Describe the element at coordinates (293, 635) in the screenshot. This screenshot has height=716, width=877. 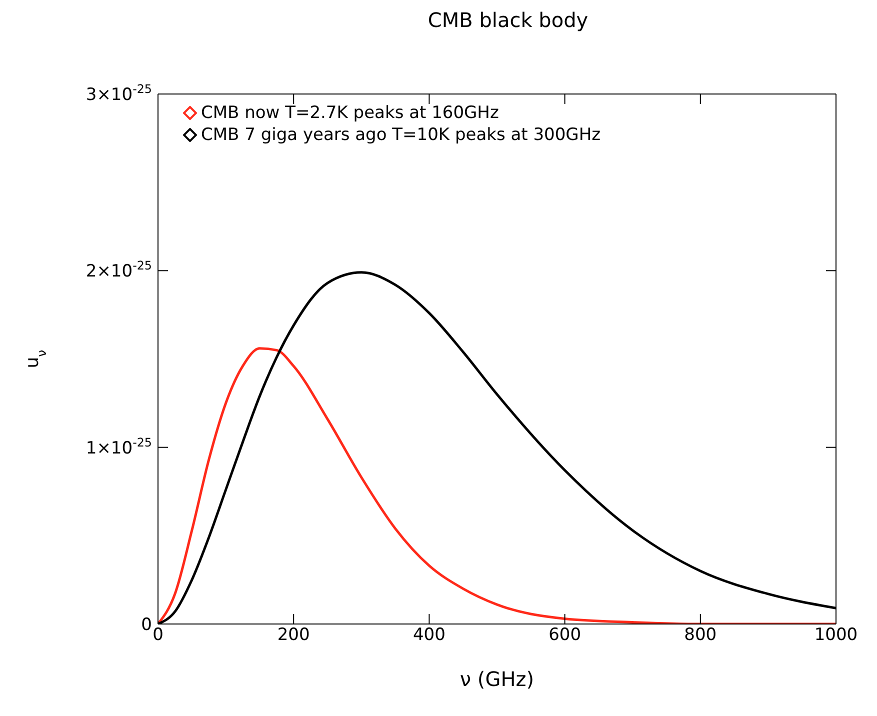
I see `x-tick-label: 200` at that location.